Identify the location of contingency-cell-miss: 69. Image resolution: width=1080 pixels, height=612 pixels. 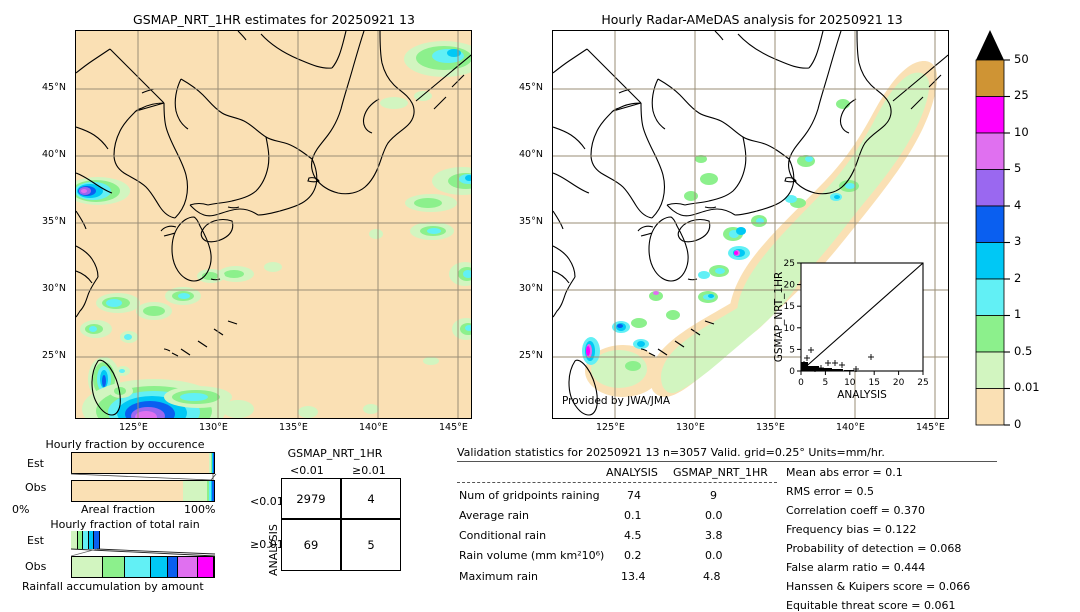
(311, 545).